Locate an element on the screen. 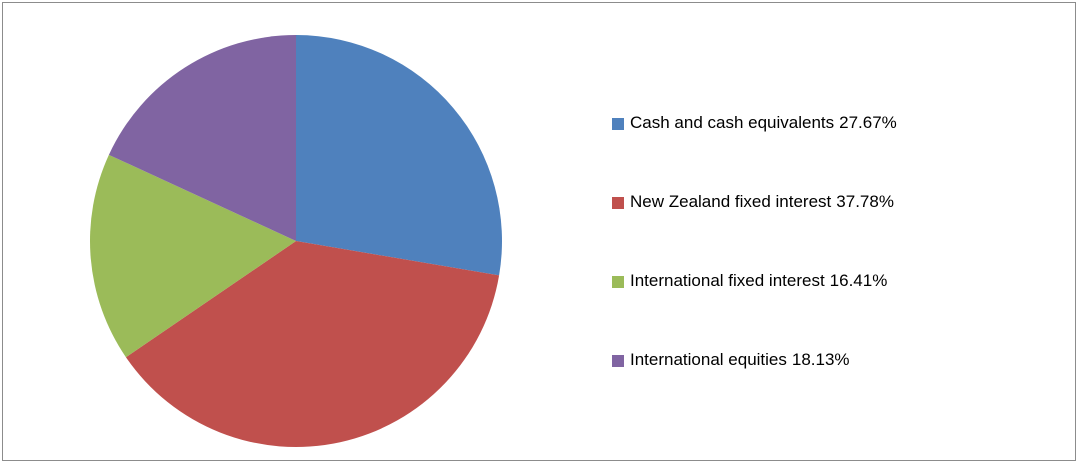  legend-category: International equities is located at coordinates (708, 359).